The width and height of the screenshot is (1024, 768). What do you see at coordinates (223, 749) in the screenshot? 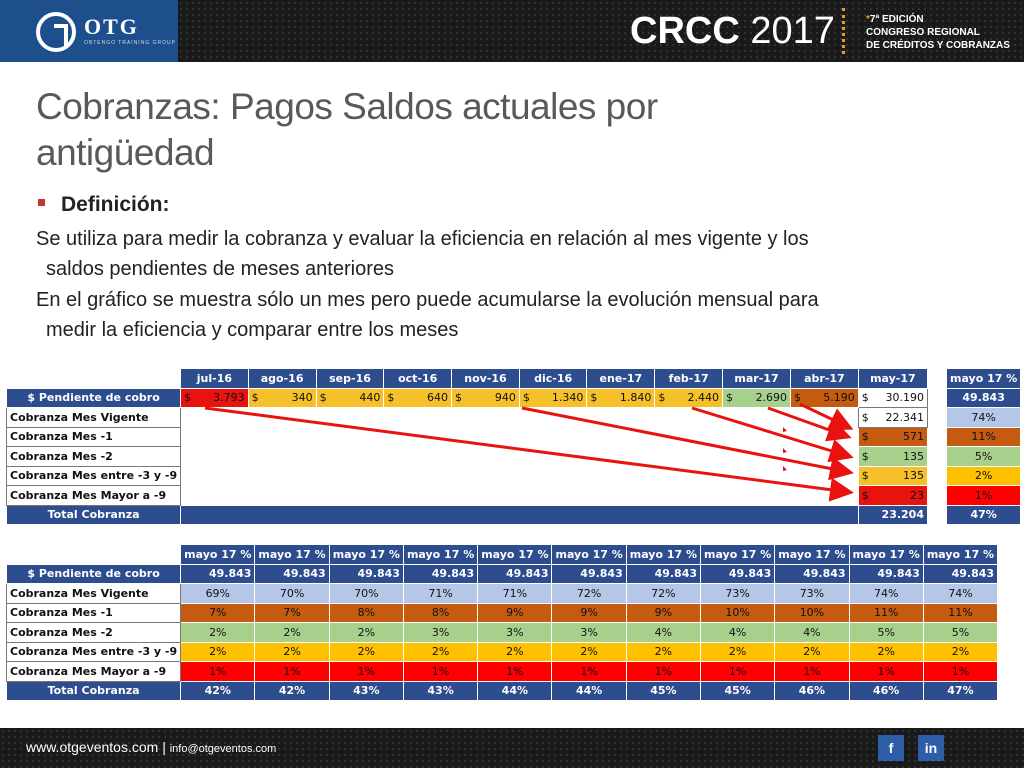
I see `email-link: info@otgeventos.com` at bounding box center [223, 749].